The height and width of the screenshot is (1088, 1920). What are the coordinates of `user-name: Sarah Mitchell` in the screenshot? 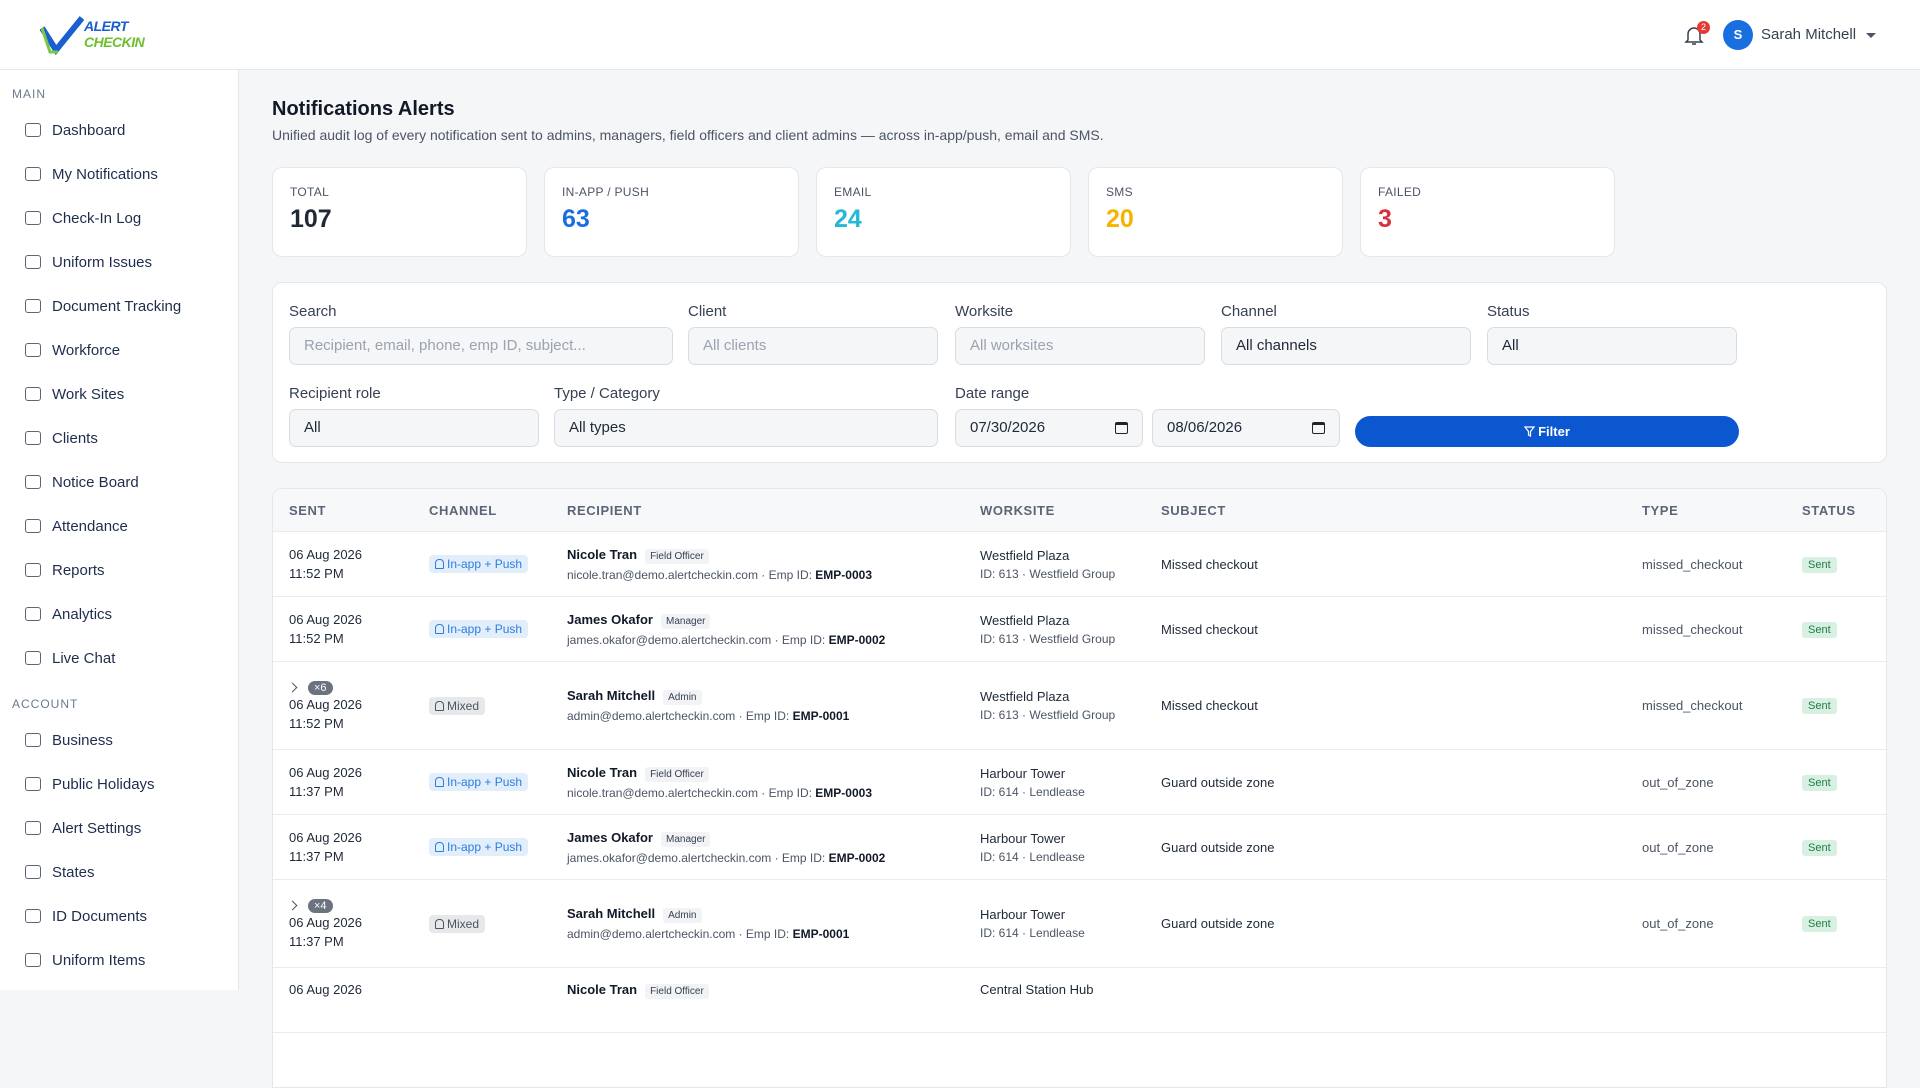 It's located at (1809, 34).